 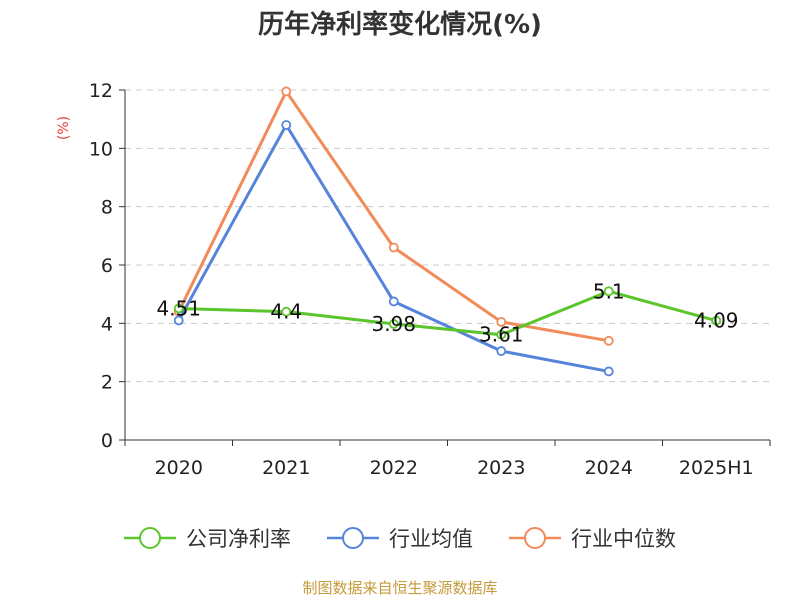 I want to click on data-label-2023: 3.61, so click(x=501, y=335).